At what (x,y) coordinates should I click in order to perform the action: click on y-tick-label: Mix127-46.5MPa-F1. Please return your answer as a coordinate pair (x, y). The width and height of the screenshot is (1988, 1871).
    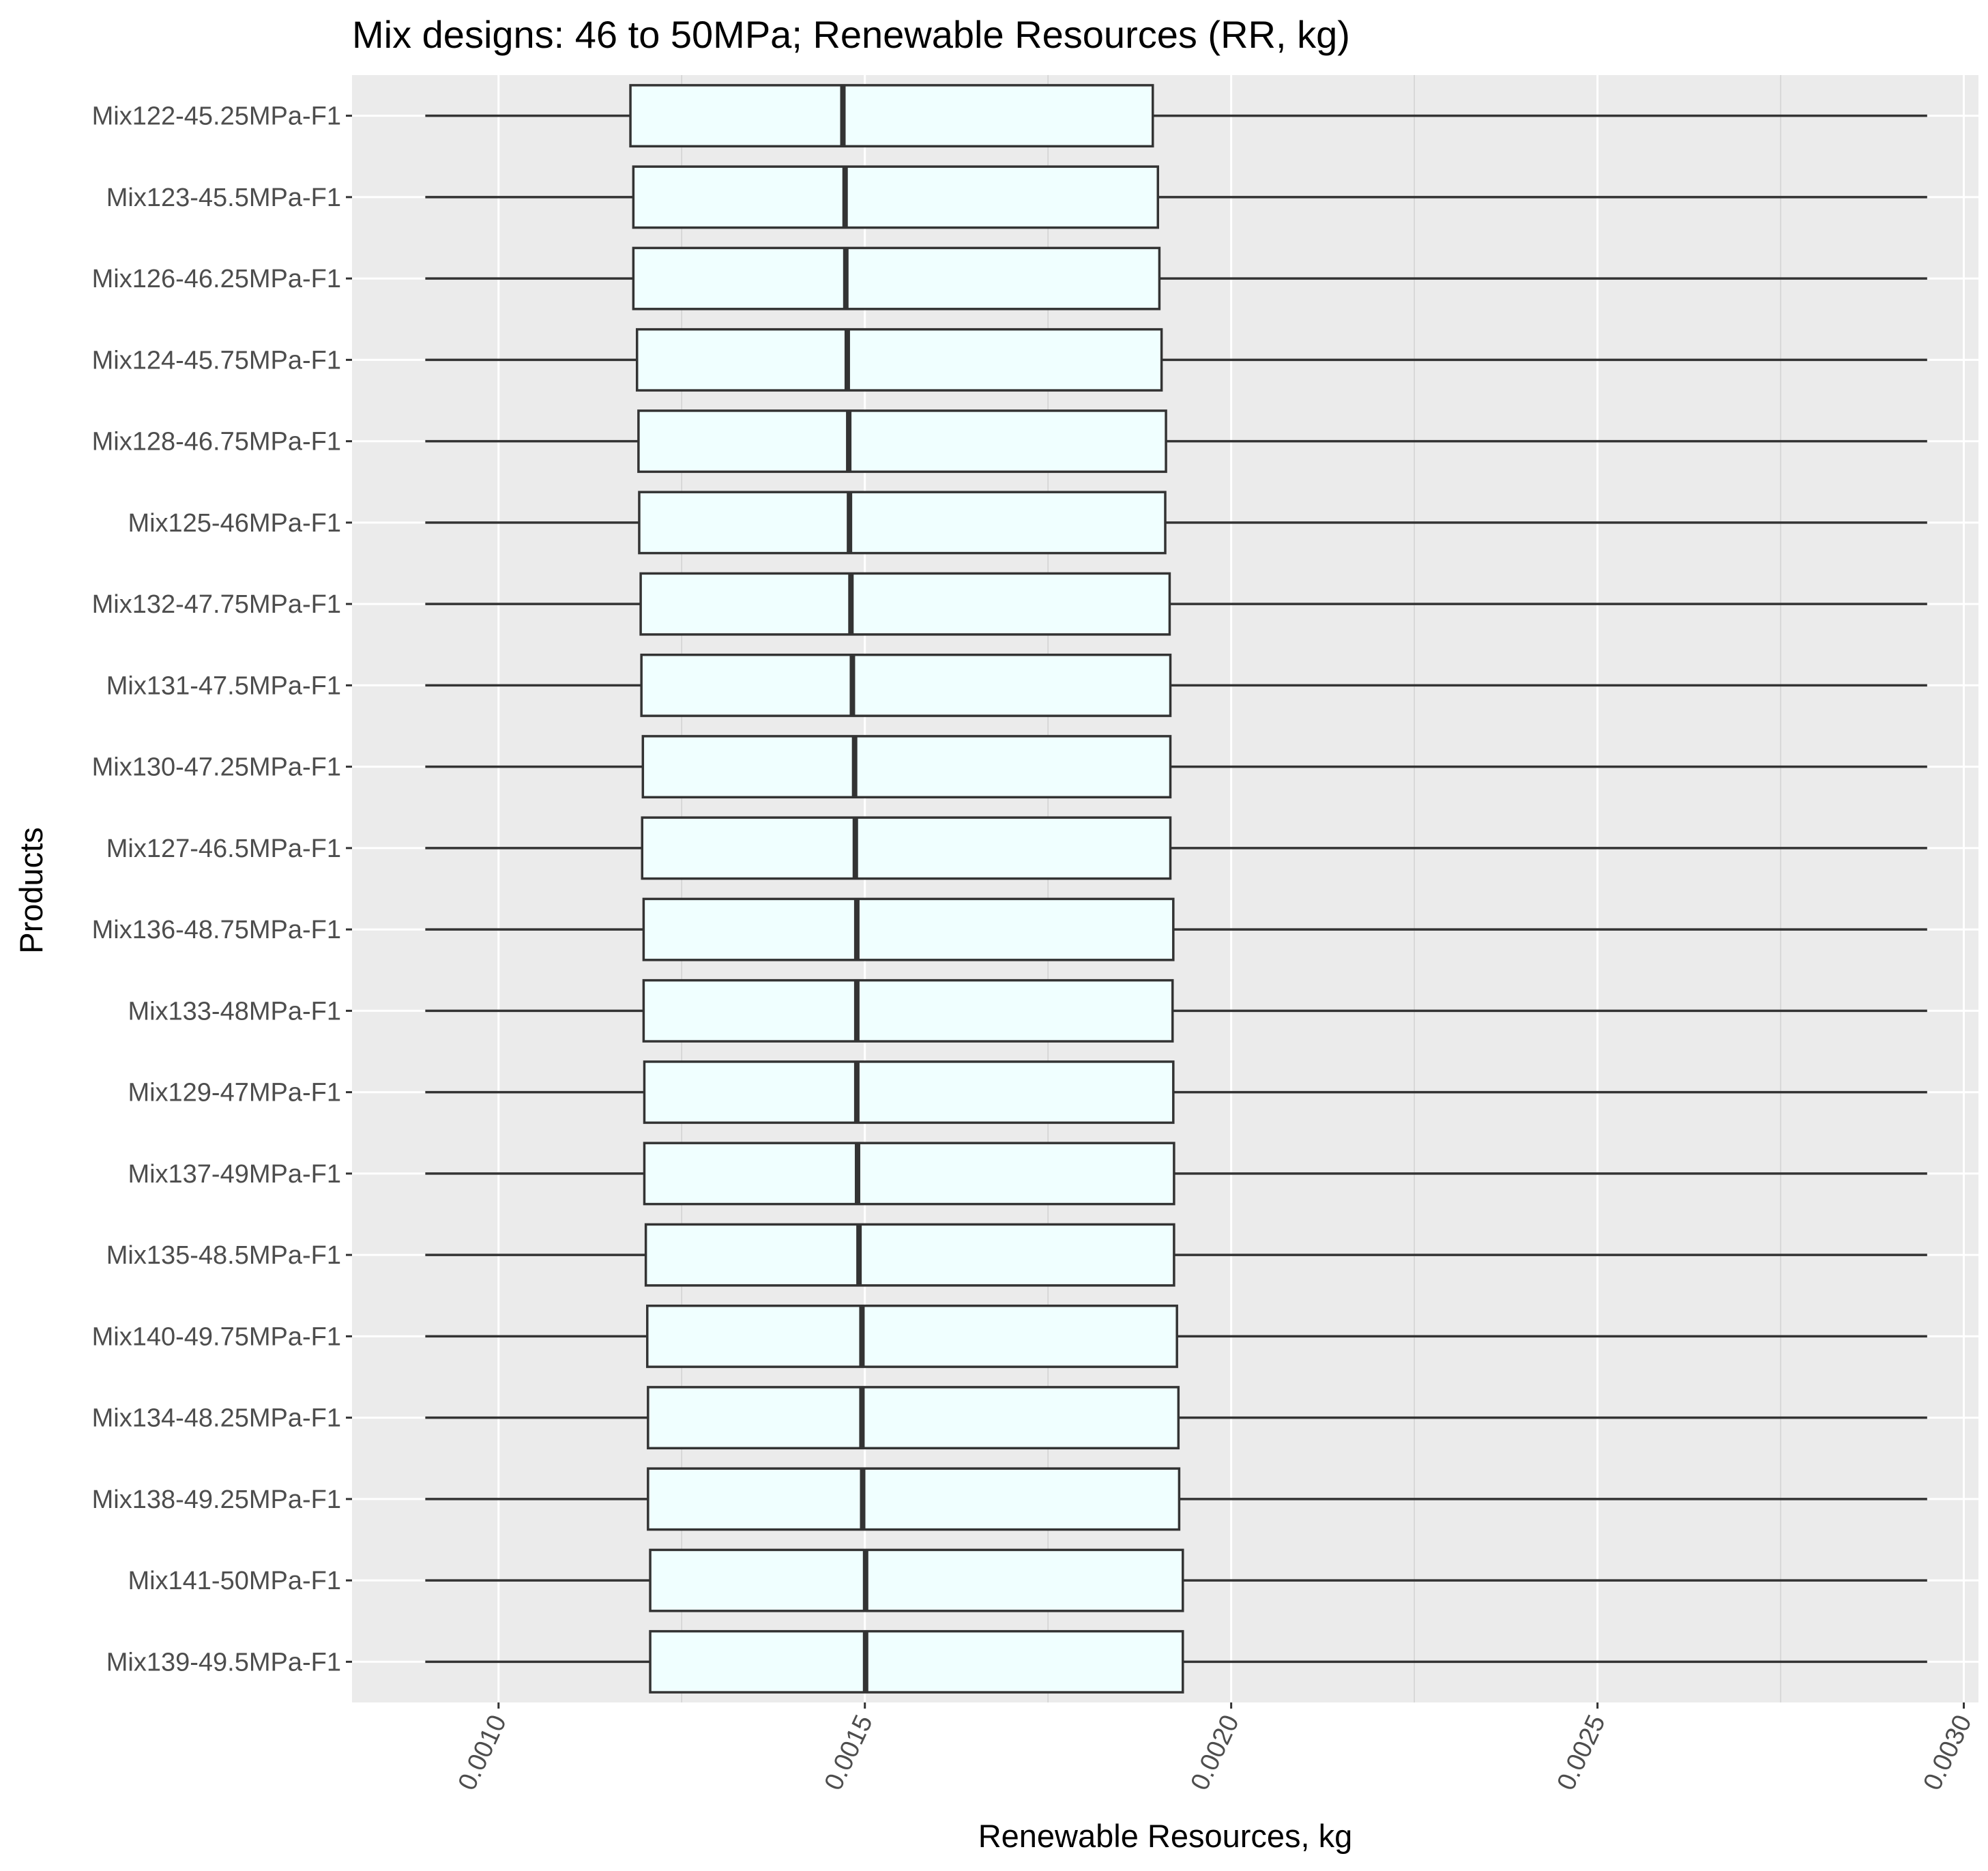
    Looking at the image, I should click on (223, 849).